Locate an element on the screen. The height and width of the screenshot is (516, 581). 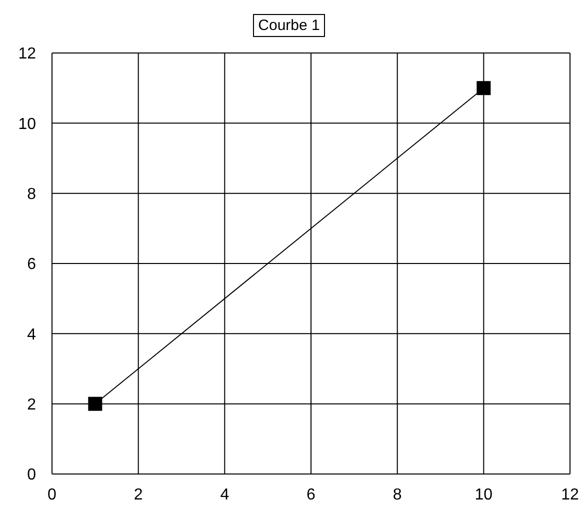
x-tick-label: 2 is located at coordinates (138, 495).